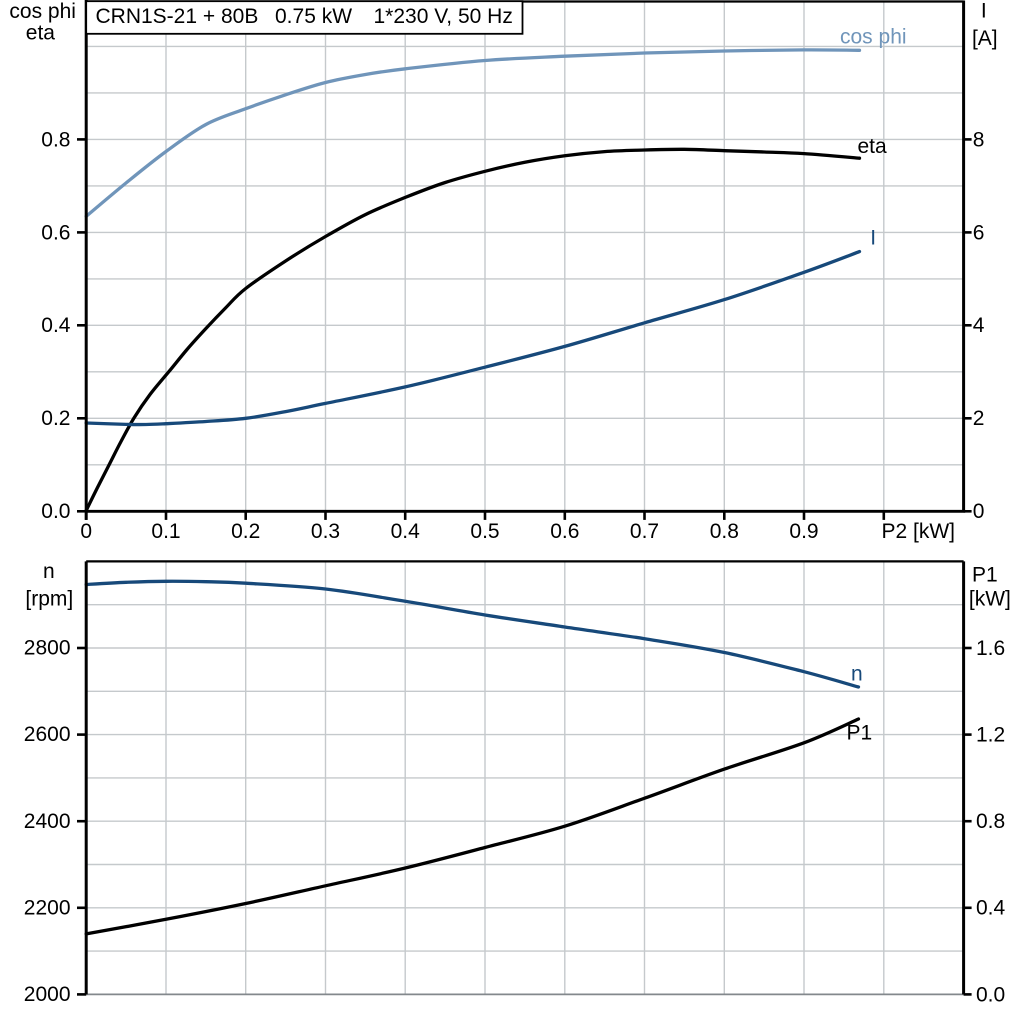 This screenshot has width=1024, height=1024. What do you see at coordinates (979, 325) in the screenshot?
I see `svg-text: 4` at bounding box center [979, 325].